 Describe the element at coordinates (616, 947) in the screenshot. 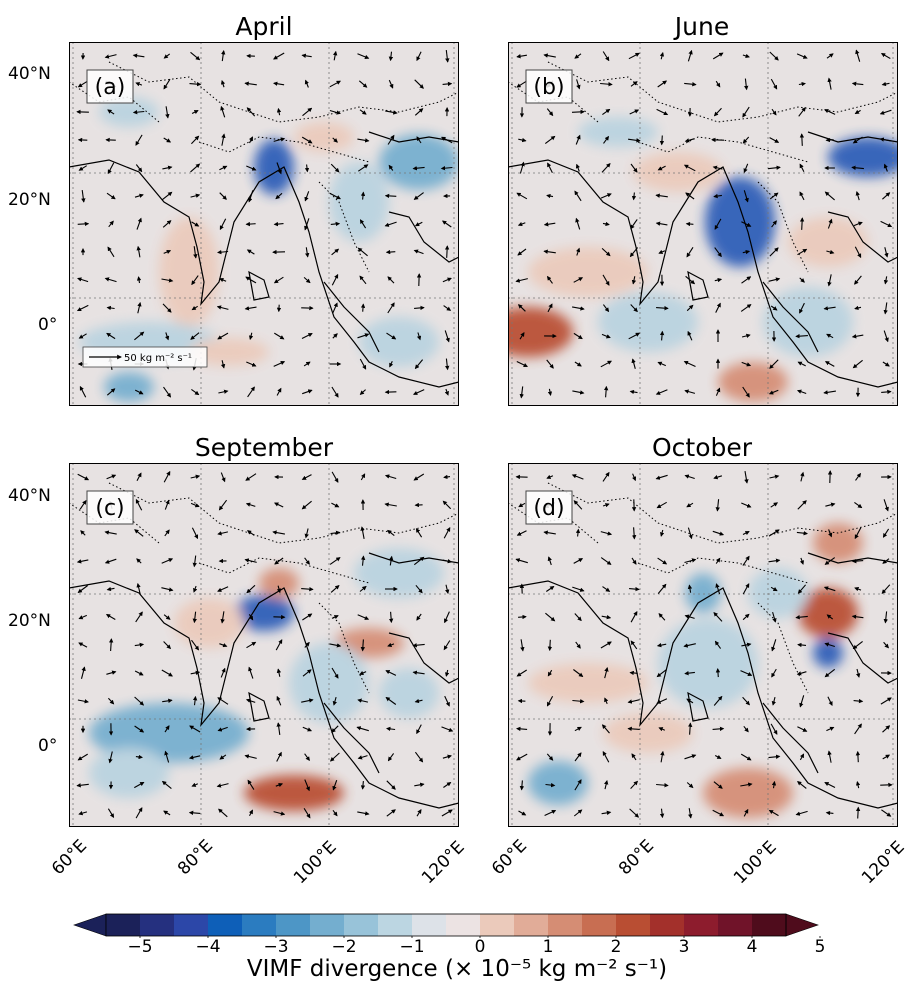

I see `colorbar-tick-label: 2` at that location.